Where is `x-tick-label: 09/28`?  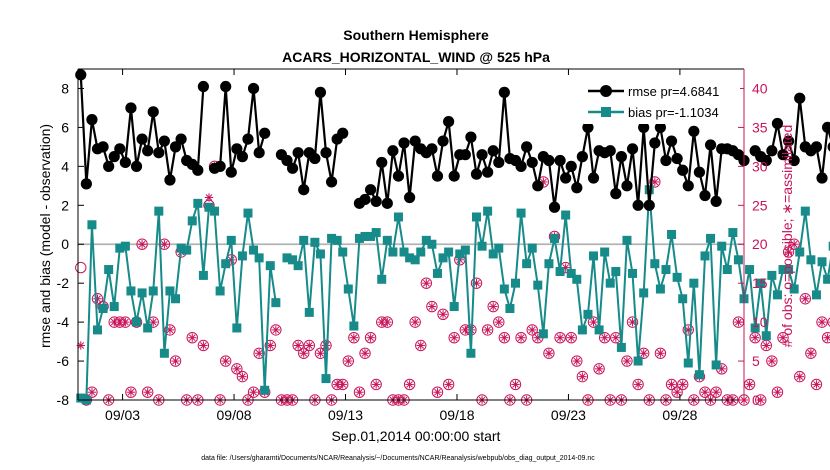 x-tick-label: 09/28 is located at coordinates (679, 415).